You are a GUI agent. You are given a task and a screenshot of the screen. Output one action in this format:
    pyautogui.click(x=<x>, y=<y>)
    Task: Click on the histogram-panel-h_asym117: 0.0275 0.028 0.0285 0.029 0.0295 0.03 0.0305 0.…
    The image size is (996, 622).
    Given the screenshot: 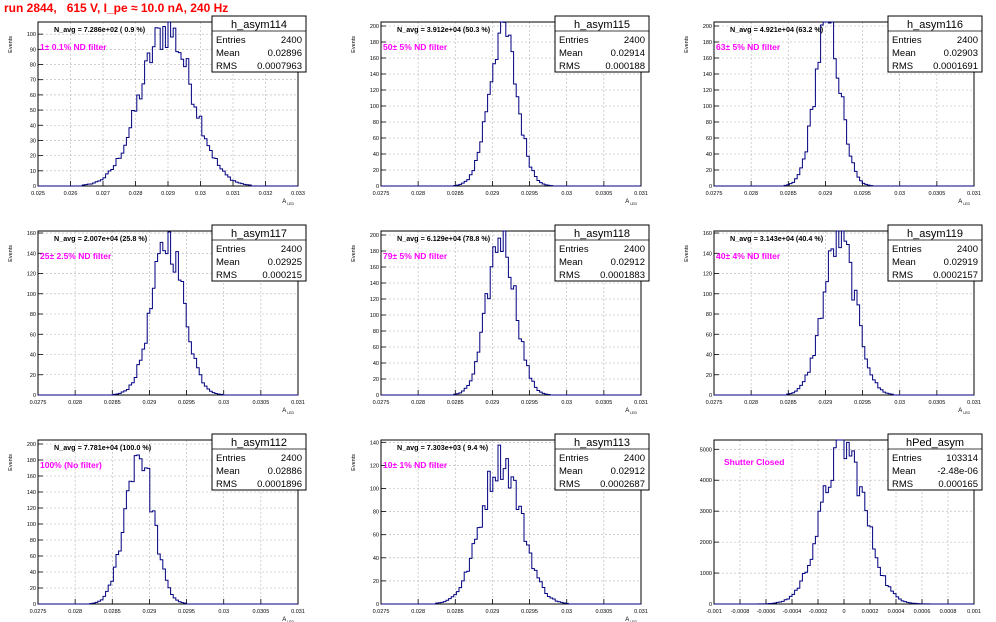 What is the action you would take?
    pyautogui.click(x=157, y=319)
    